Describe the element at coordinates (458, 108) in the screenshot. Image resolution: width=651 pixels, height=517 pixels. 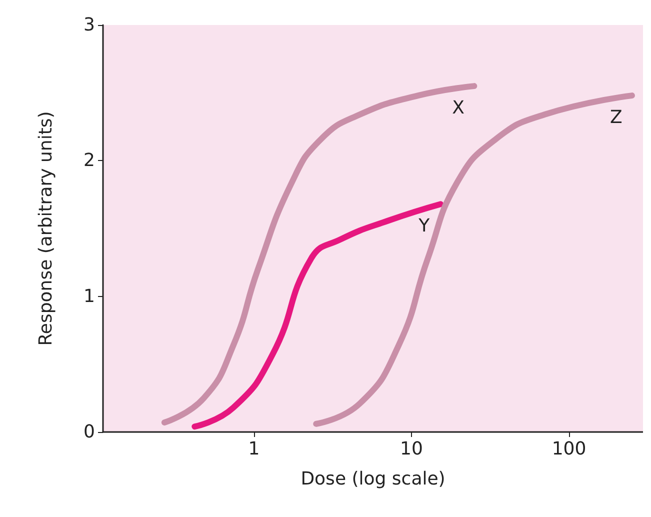
I see `series-label: X` at that location.